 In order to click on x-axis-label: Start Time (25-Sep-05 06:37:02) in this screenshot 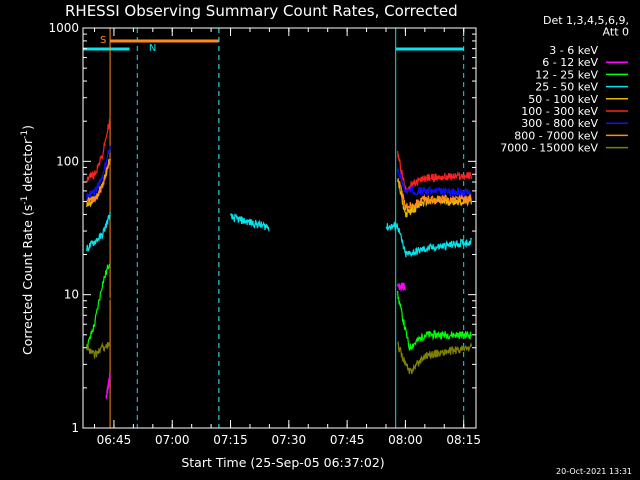, I will do `click(282, 462)`.